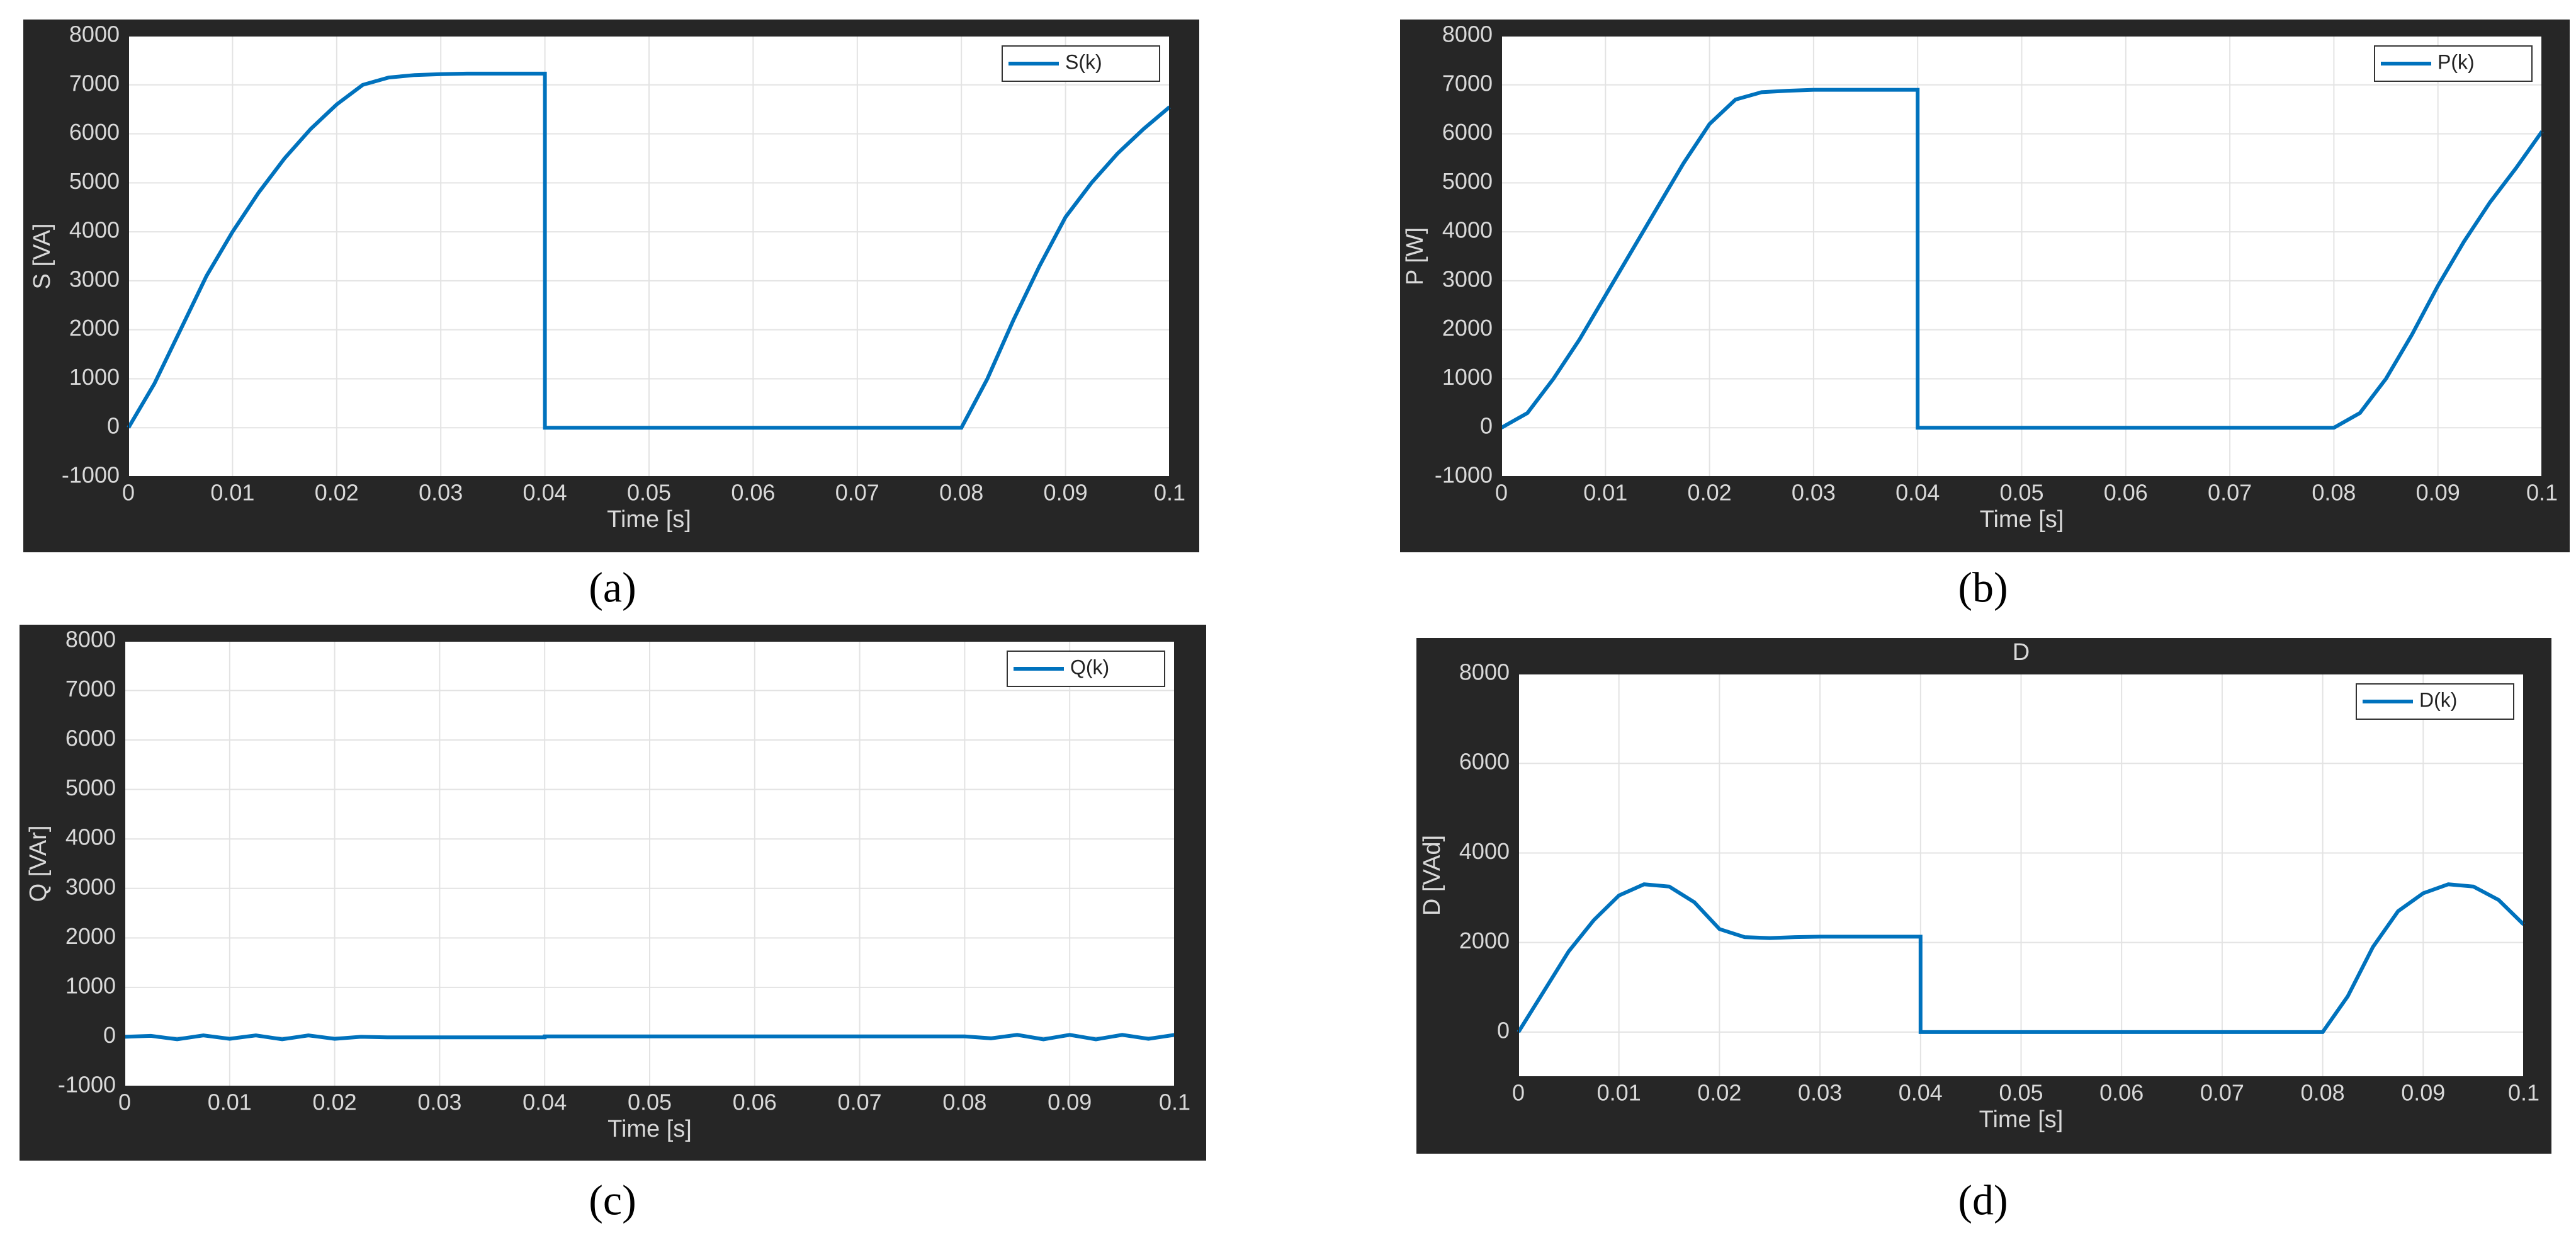 The height and width of the screenshot is (1245, 2576). What do you see at coordinates (2438, 699) in the screenshot?
I see `legend-label: D(k)` at bounding box center [2438, 699].